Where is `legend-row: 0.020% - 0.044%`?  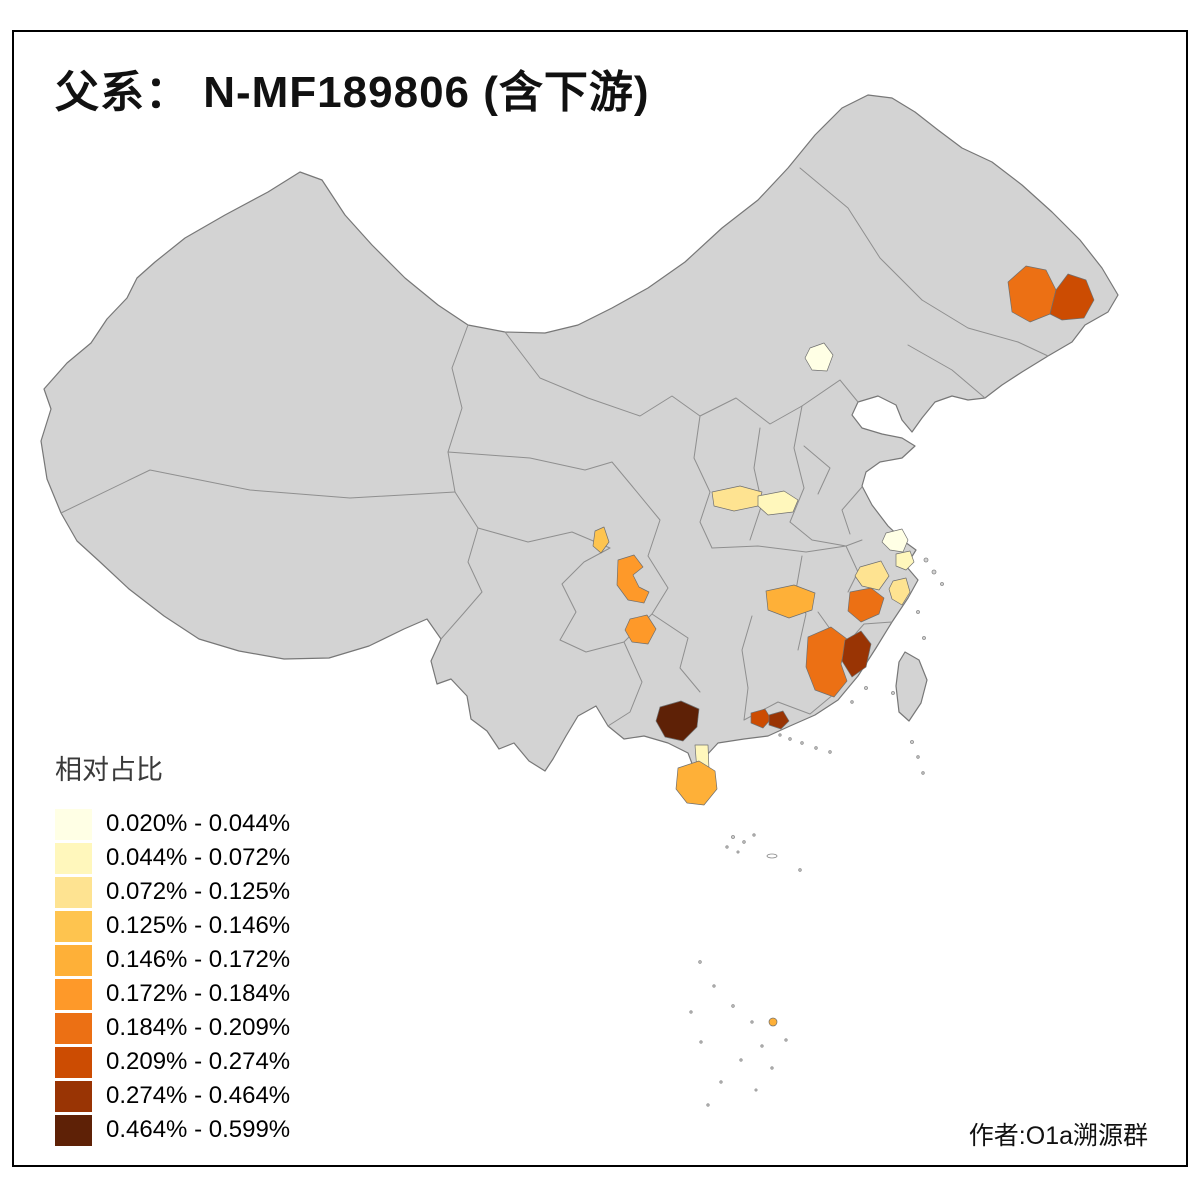 legend-row: 0.020% - 0.044% is located at coordinates (172, 824).